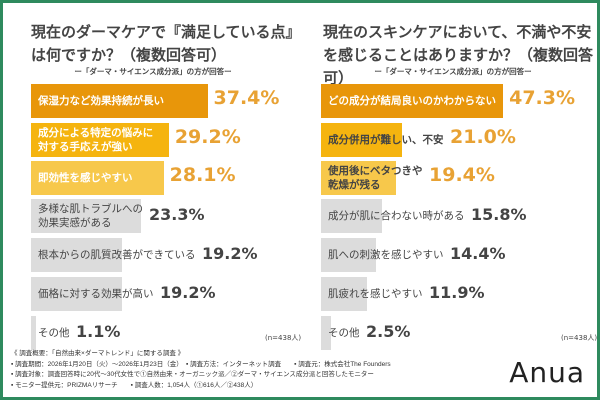 The width and height of the screenshot is (600, 400). I want to click on bar-label-line: 肌疲れを感じやすい, so click(375, 294).